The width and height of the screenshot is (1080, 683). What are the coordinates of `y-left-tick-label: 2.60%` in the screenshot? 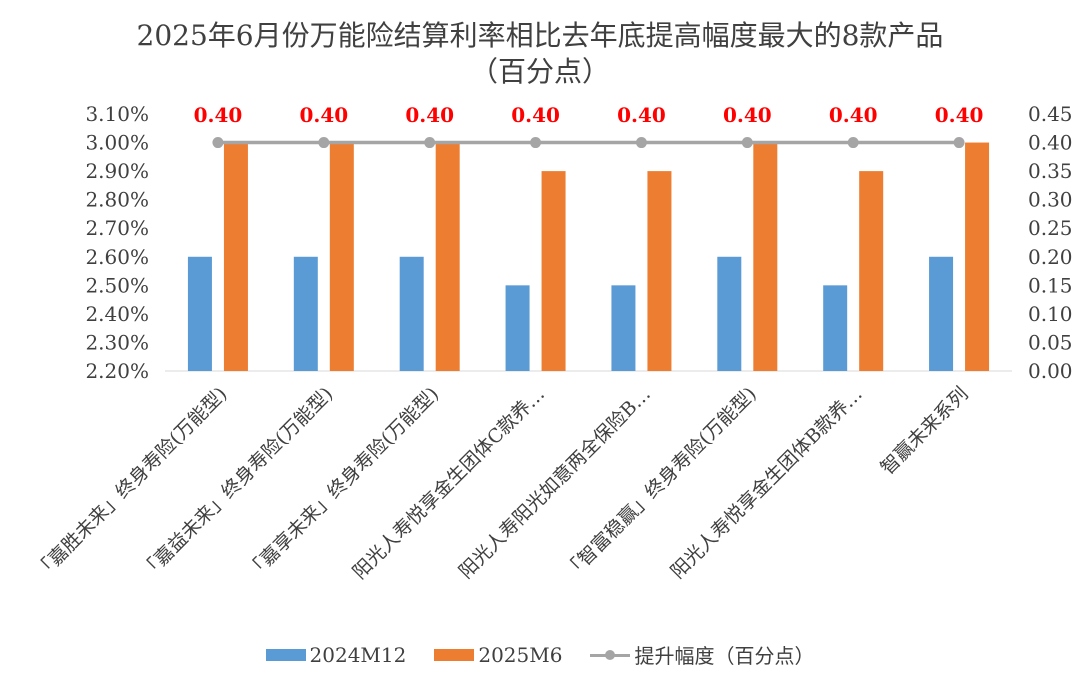 It's located at (117, 257).